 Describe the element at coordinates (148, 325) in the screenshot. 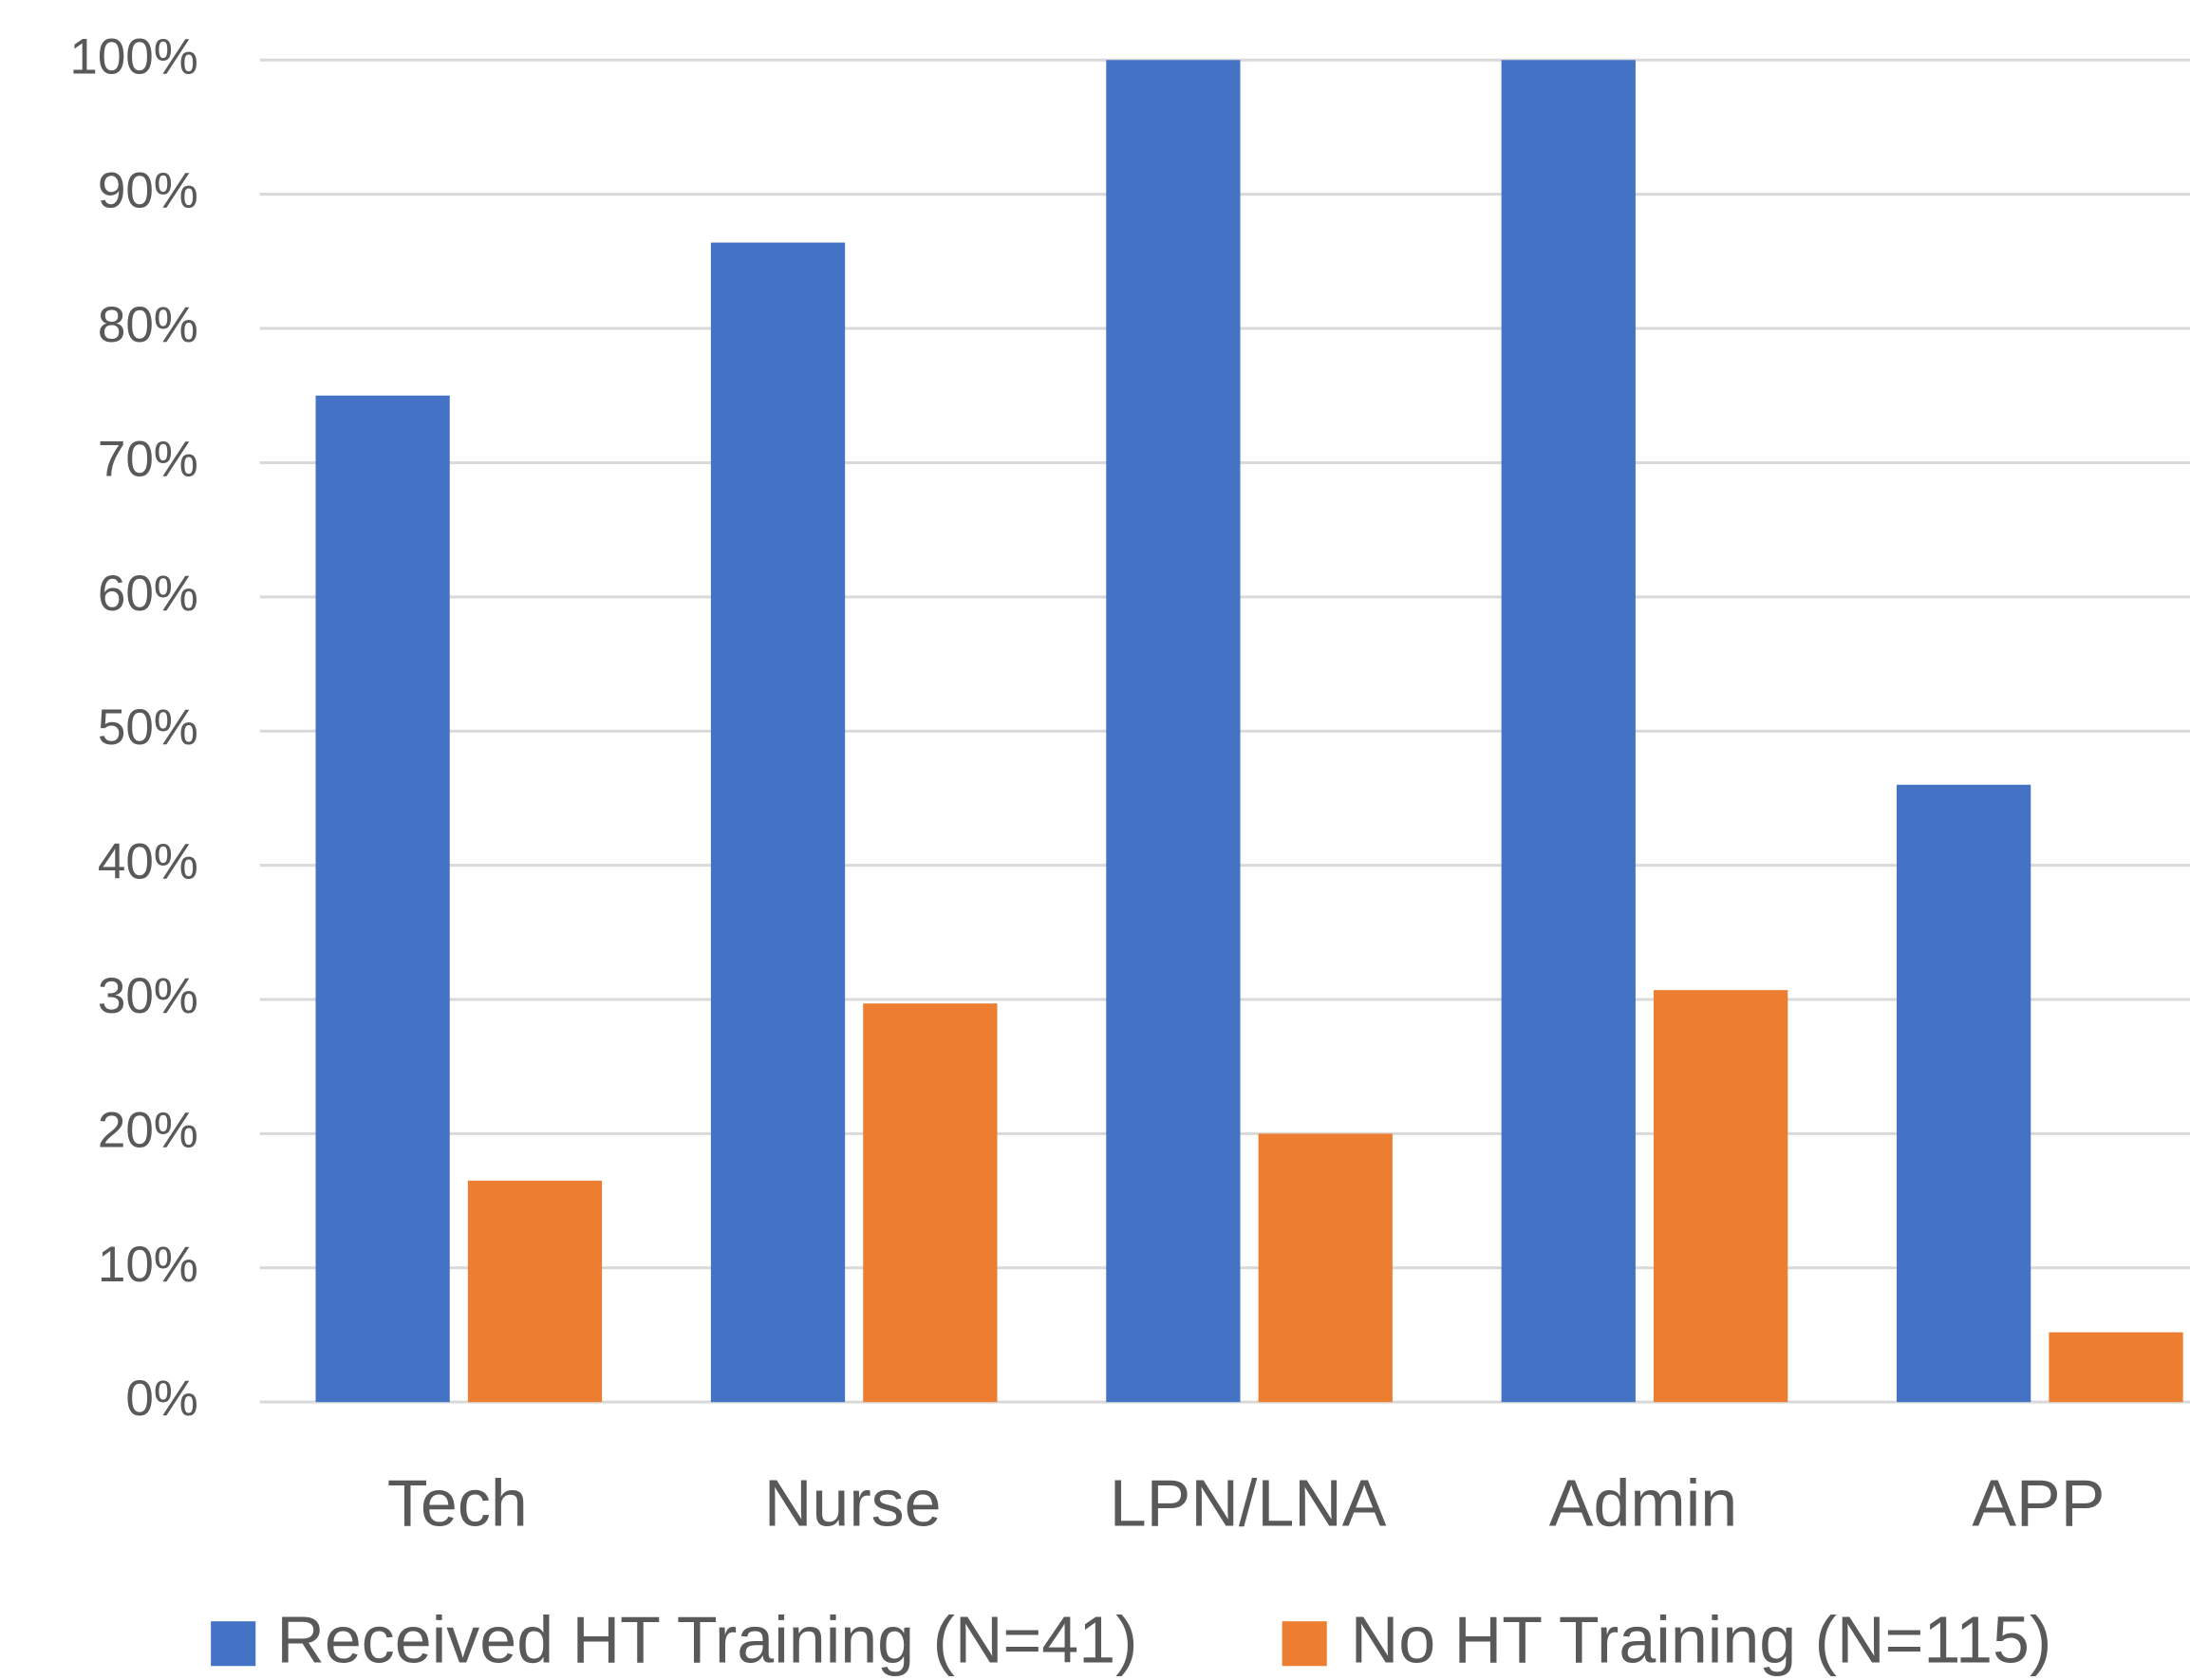

I see `y-tick-label: 80%` at that location.